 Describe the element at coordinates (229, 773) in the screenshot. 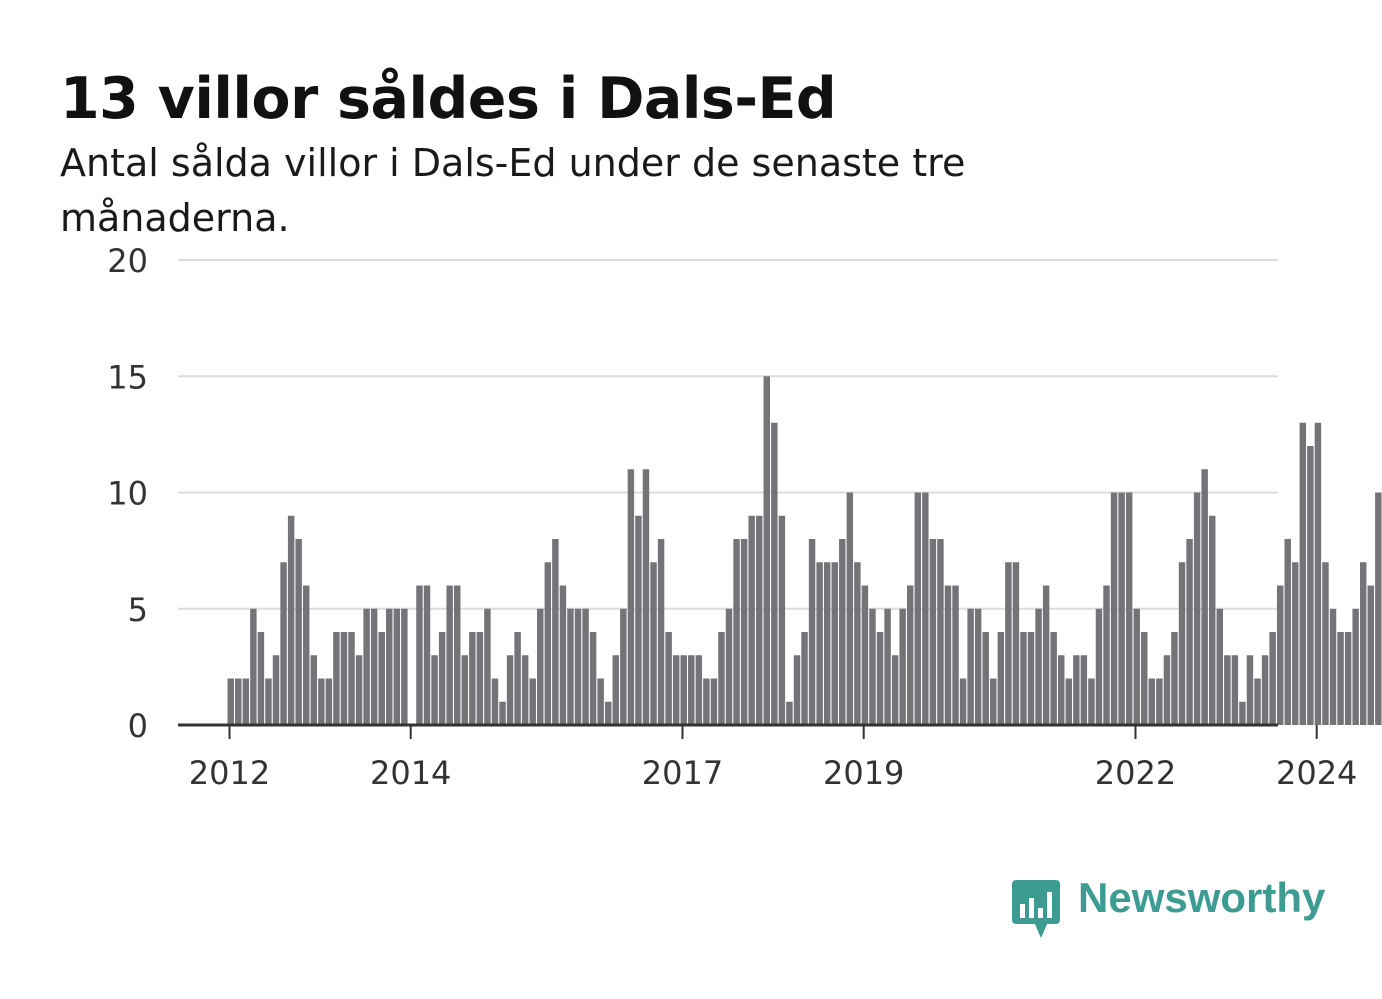

I see `x-tick-label: 2012` at that location.